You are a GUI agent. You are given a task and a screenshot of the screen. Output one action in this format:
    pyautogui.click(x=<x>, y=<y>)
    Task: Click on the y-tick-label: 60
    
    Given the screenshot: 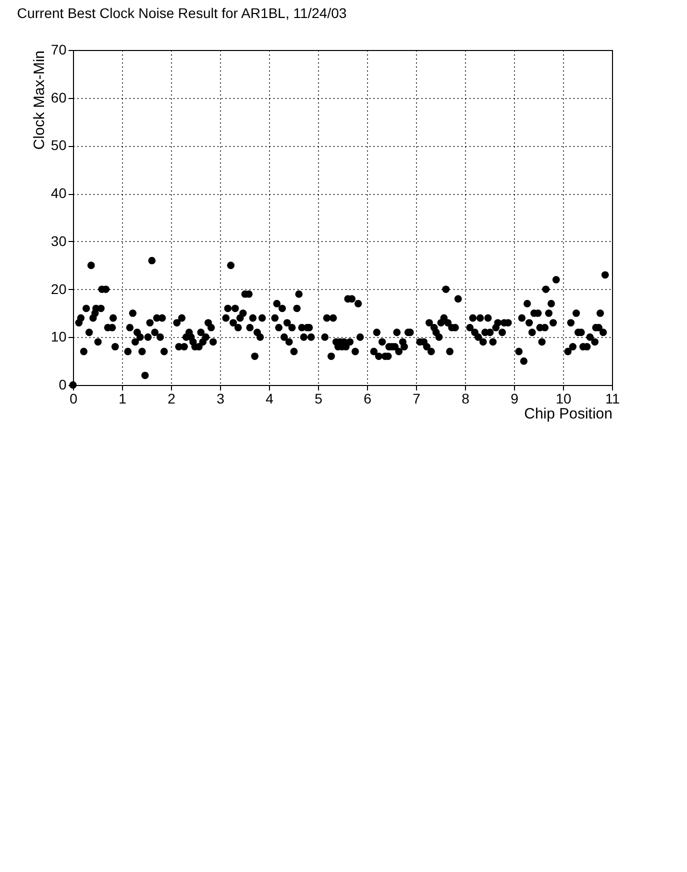 What is the action you would take?
    pyautogui.click(x=58, y=97)
    